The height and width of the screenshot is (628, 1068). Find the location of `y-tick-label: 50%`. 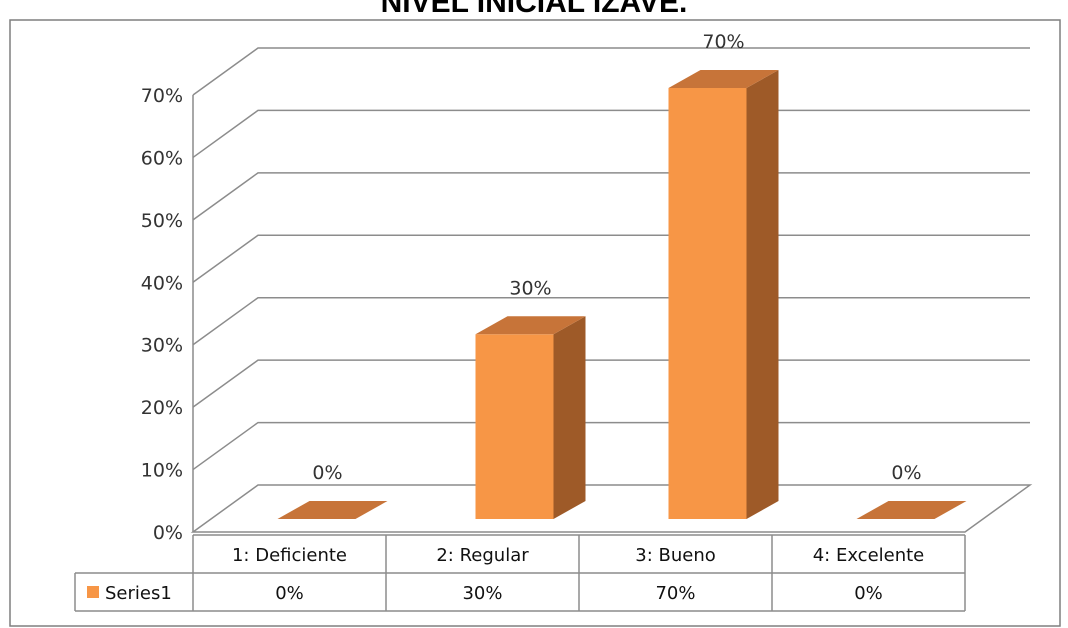

y-tick-label: 50% is located at coordinates (162, 221).